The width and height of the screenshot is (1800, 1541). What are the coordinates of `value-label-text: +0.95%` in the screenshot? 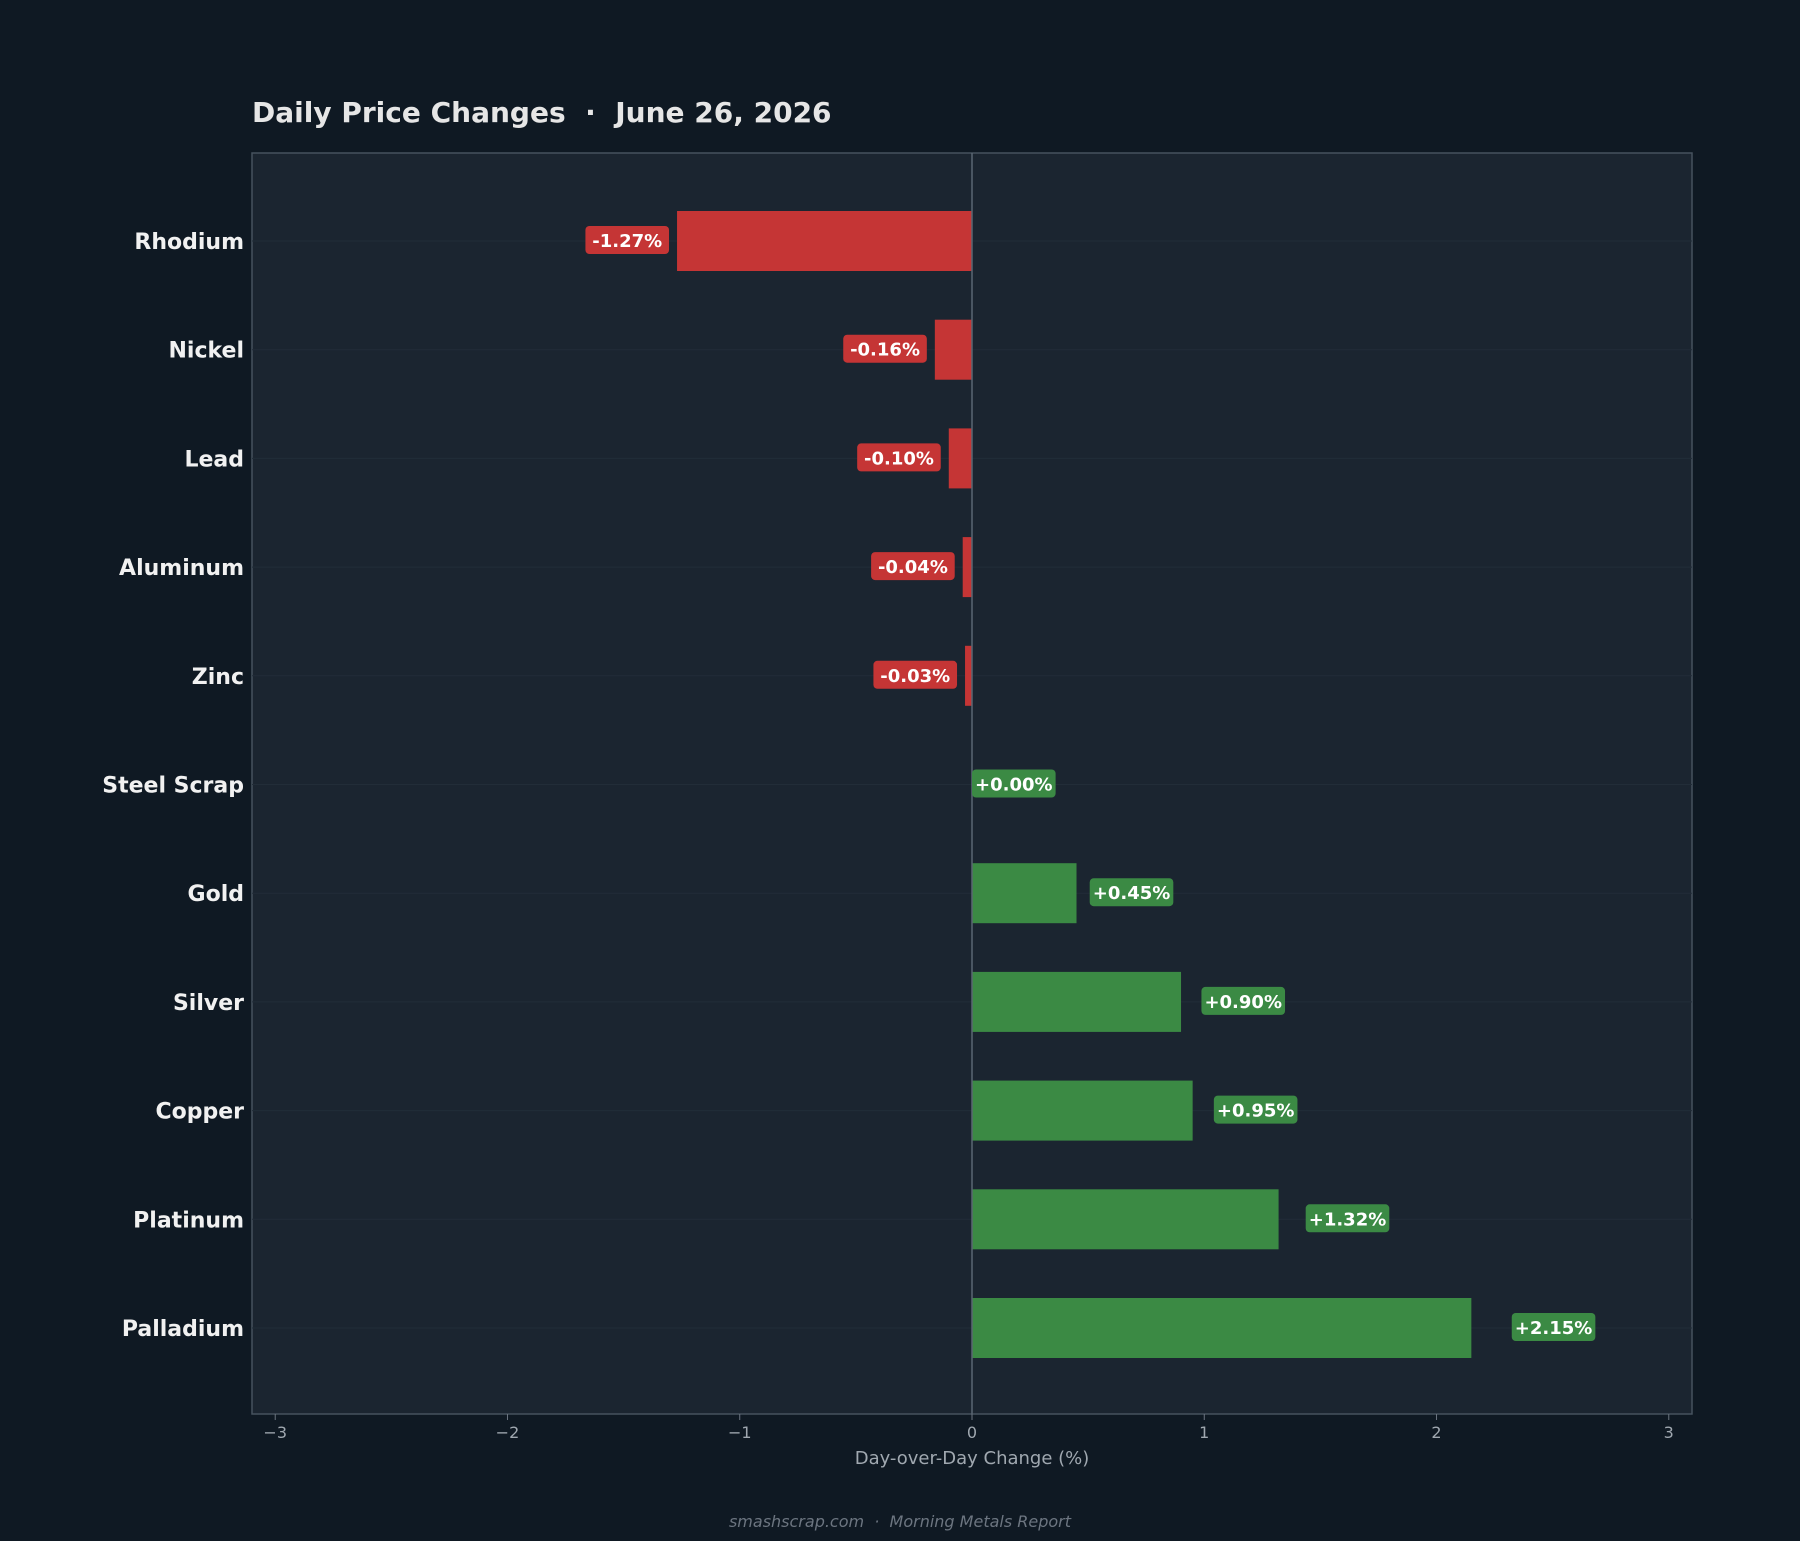 It's located at (1256, 1111).